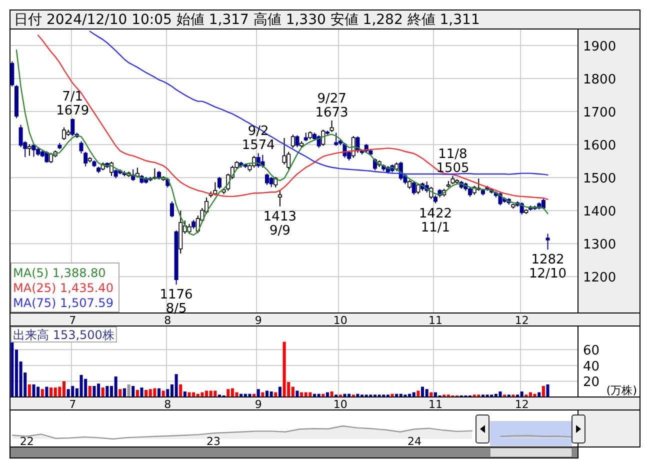  I want to click on y-tick-label: 1700, so click(599, 113).